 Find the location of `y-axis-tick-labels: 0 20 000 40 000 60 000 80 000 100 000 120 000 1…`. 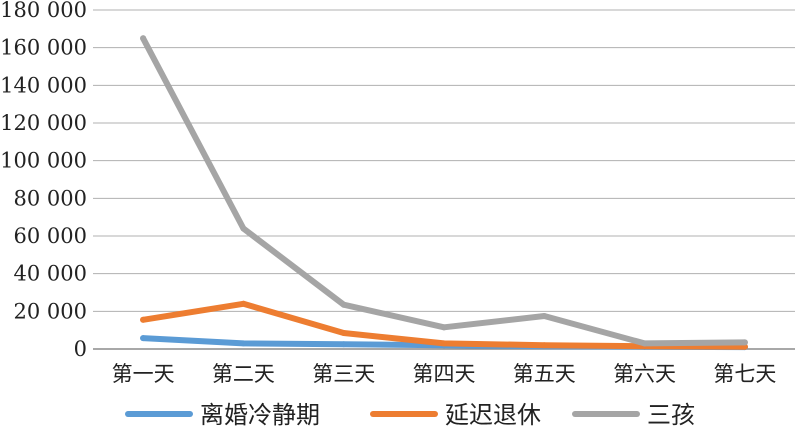

y-axis-tick-labels: 0 20 000 40 000 60 000 80 000 100 000 120 000 1… is located at coordinates (43, 180).